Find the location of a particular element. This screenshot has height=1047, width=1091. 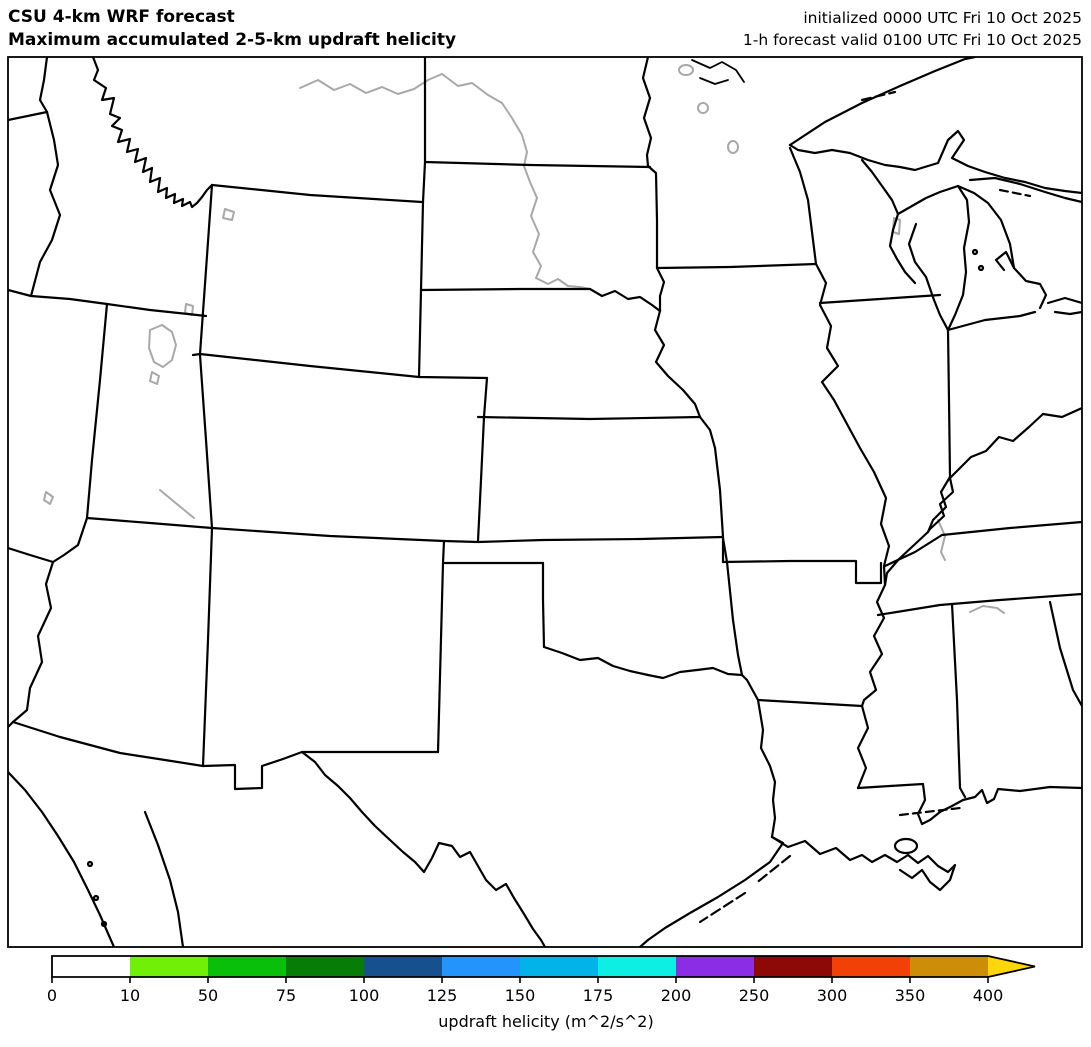

colorbar-tick-label-200: 200 is located at coordinates (676, 995).